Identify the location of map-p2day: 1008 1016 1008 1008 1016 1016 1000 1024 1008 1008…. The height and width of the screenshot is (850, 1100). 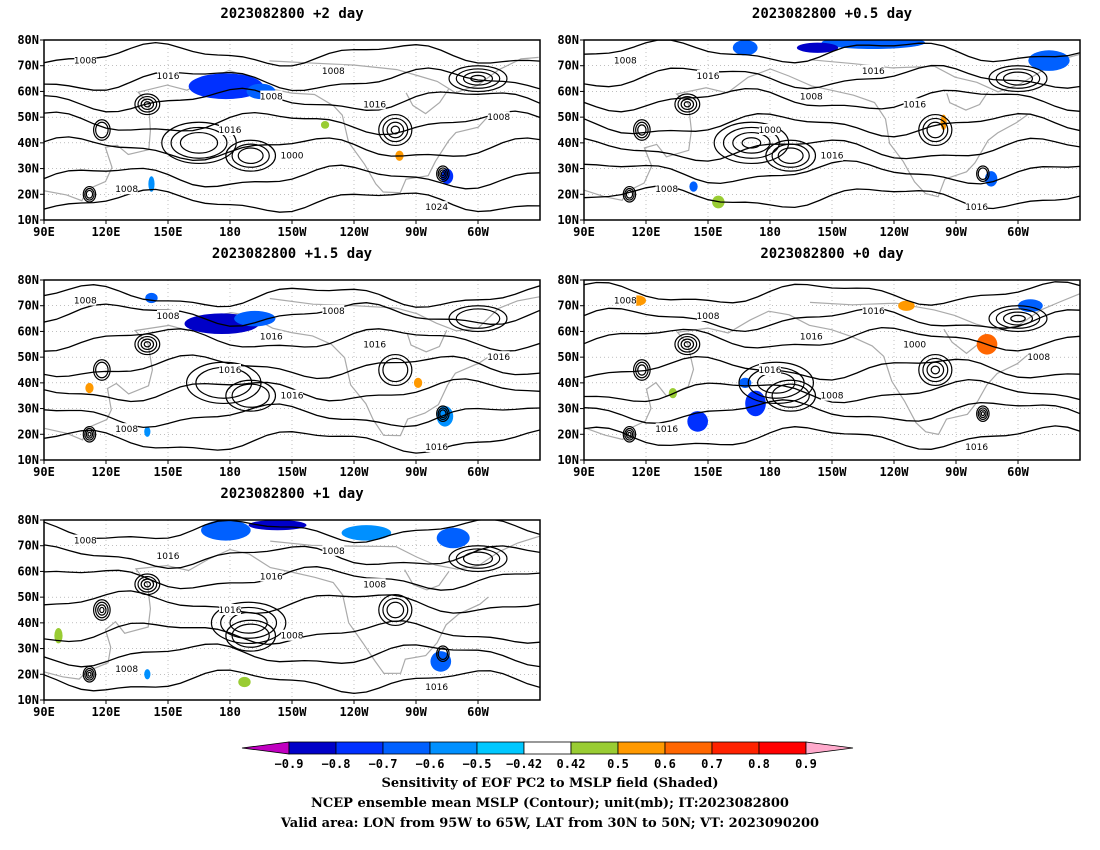
(279, 136).